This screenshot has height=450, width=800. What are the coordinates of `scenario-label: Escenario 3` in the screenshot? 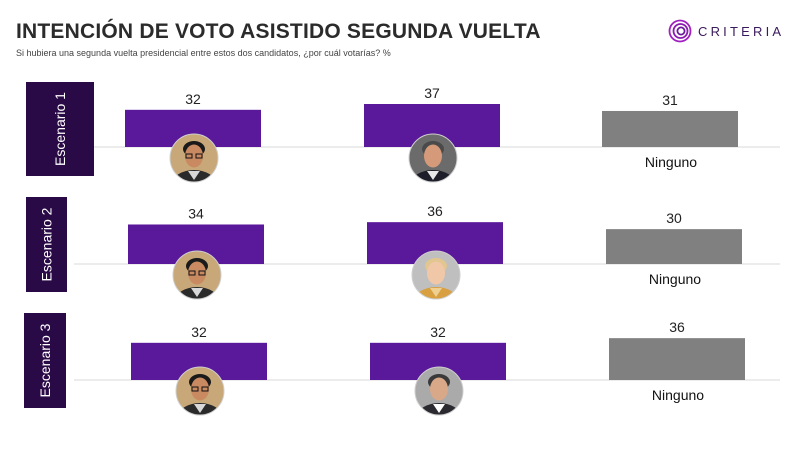 It's located at (45, 360).